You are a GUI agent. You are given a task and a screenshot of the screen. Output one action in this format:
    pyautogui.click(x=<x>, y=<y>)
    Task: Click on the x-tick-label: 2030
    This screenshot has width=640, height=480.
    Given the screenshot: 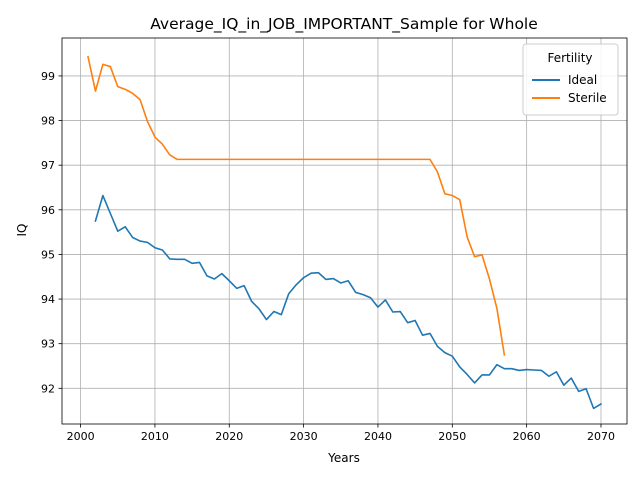 What is the action you would take?
    pyautogui.click(x=304, y=436)
    